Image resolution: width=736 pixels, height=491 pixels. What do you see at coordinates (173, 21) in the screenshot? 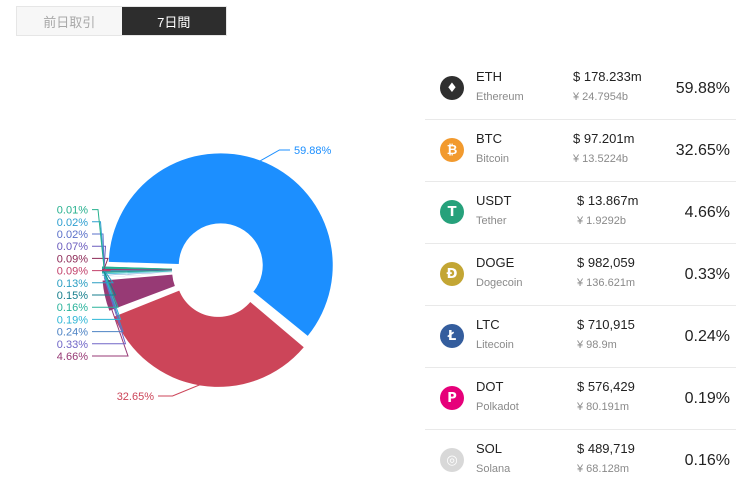
I see `tab-7-days: 7日間` at bounding box center [173, 21].